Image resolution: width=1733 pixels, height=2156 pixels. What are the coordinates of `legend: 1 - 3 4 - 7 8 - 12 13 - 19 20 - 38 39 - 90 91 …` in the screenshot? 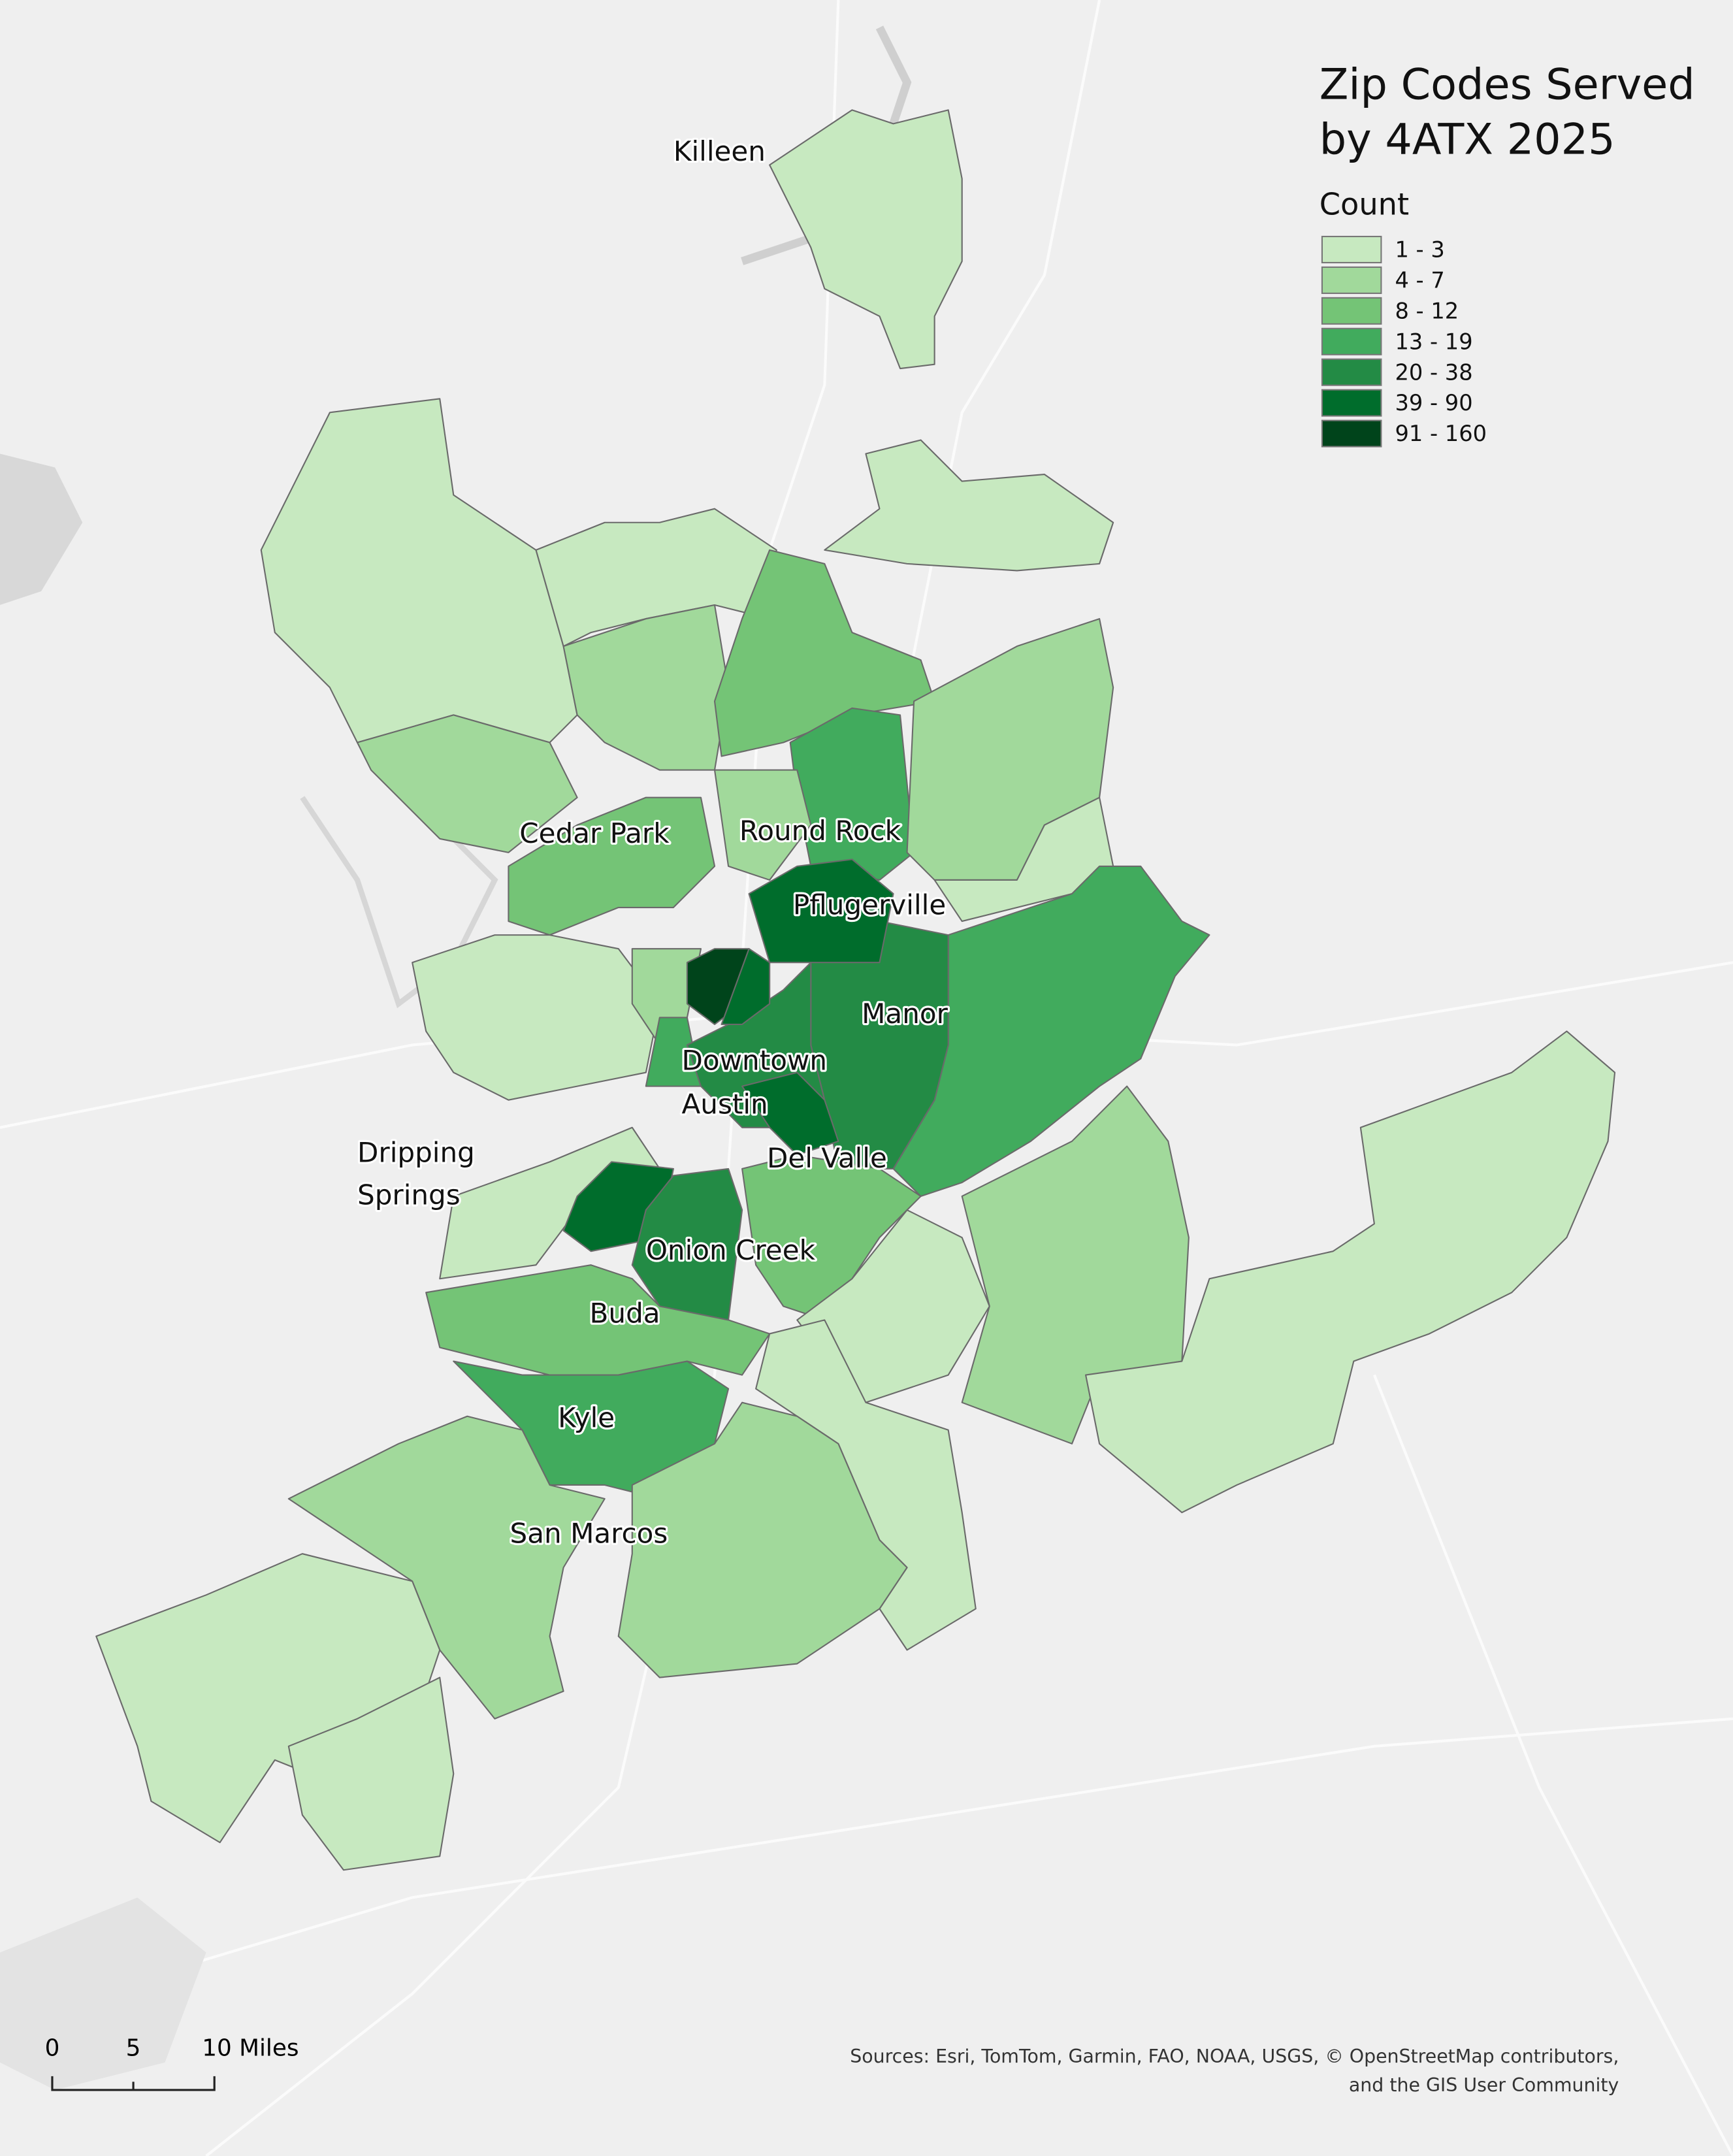 It's located at (1404, 341).